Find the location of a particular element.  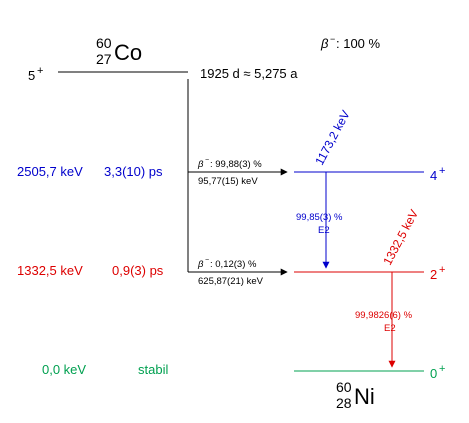

gamma-1173-energy: 1173,2 keV is located at coordinates (332, 137).